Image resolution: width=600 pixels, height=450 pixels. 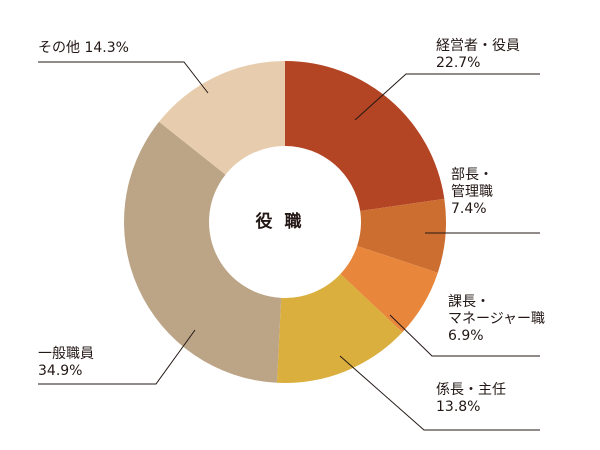 I want to click on center-label: 役 職, so click(x=280, y=222).